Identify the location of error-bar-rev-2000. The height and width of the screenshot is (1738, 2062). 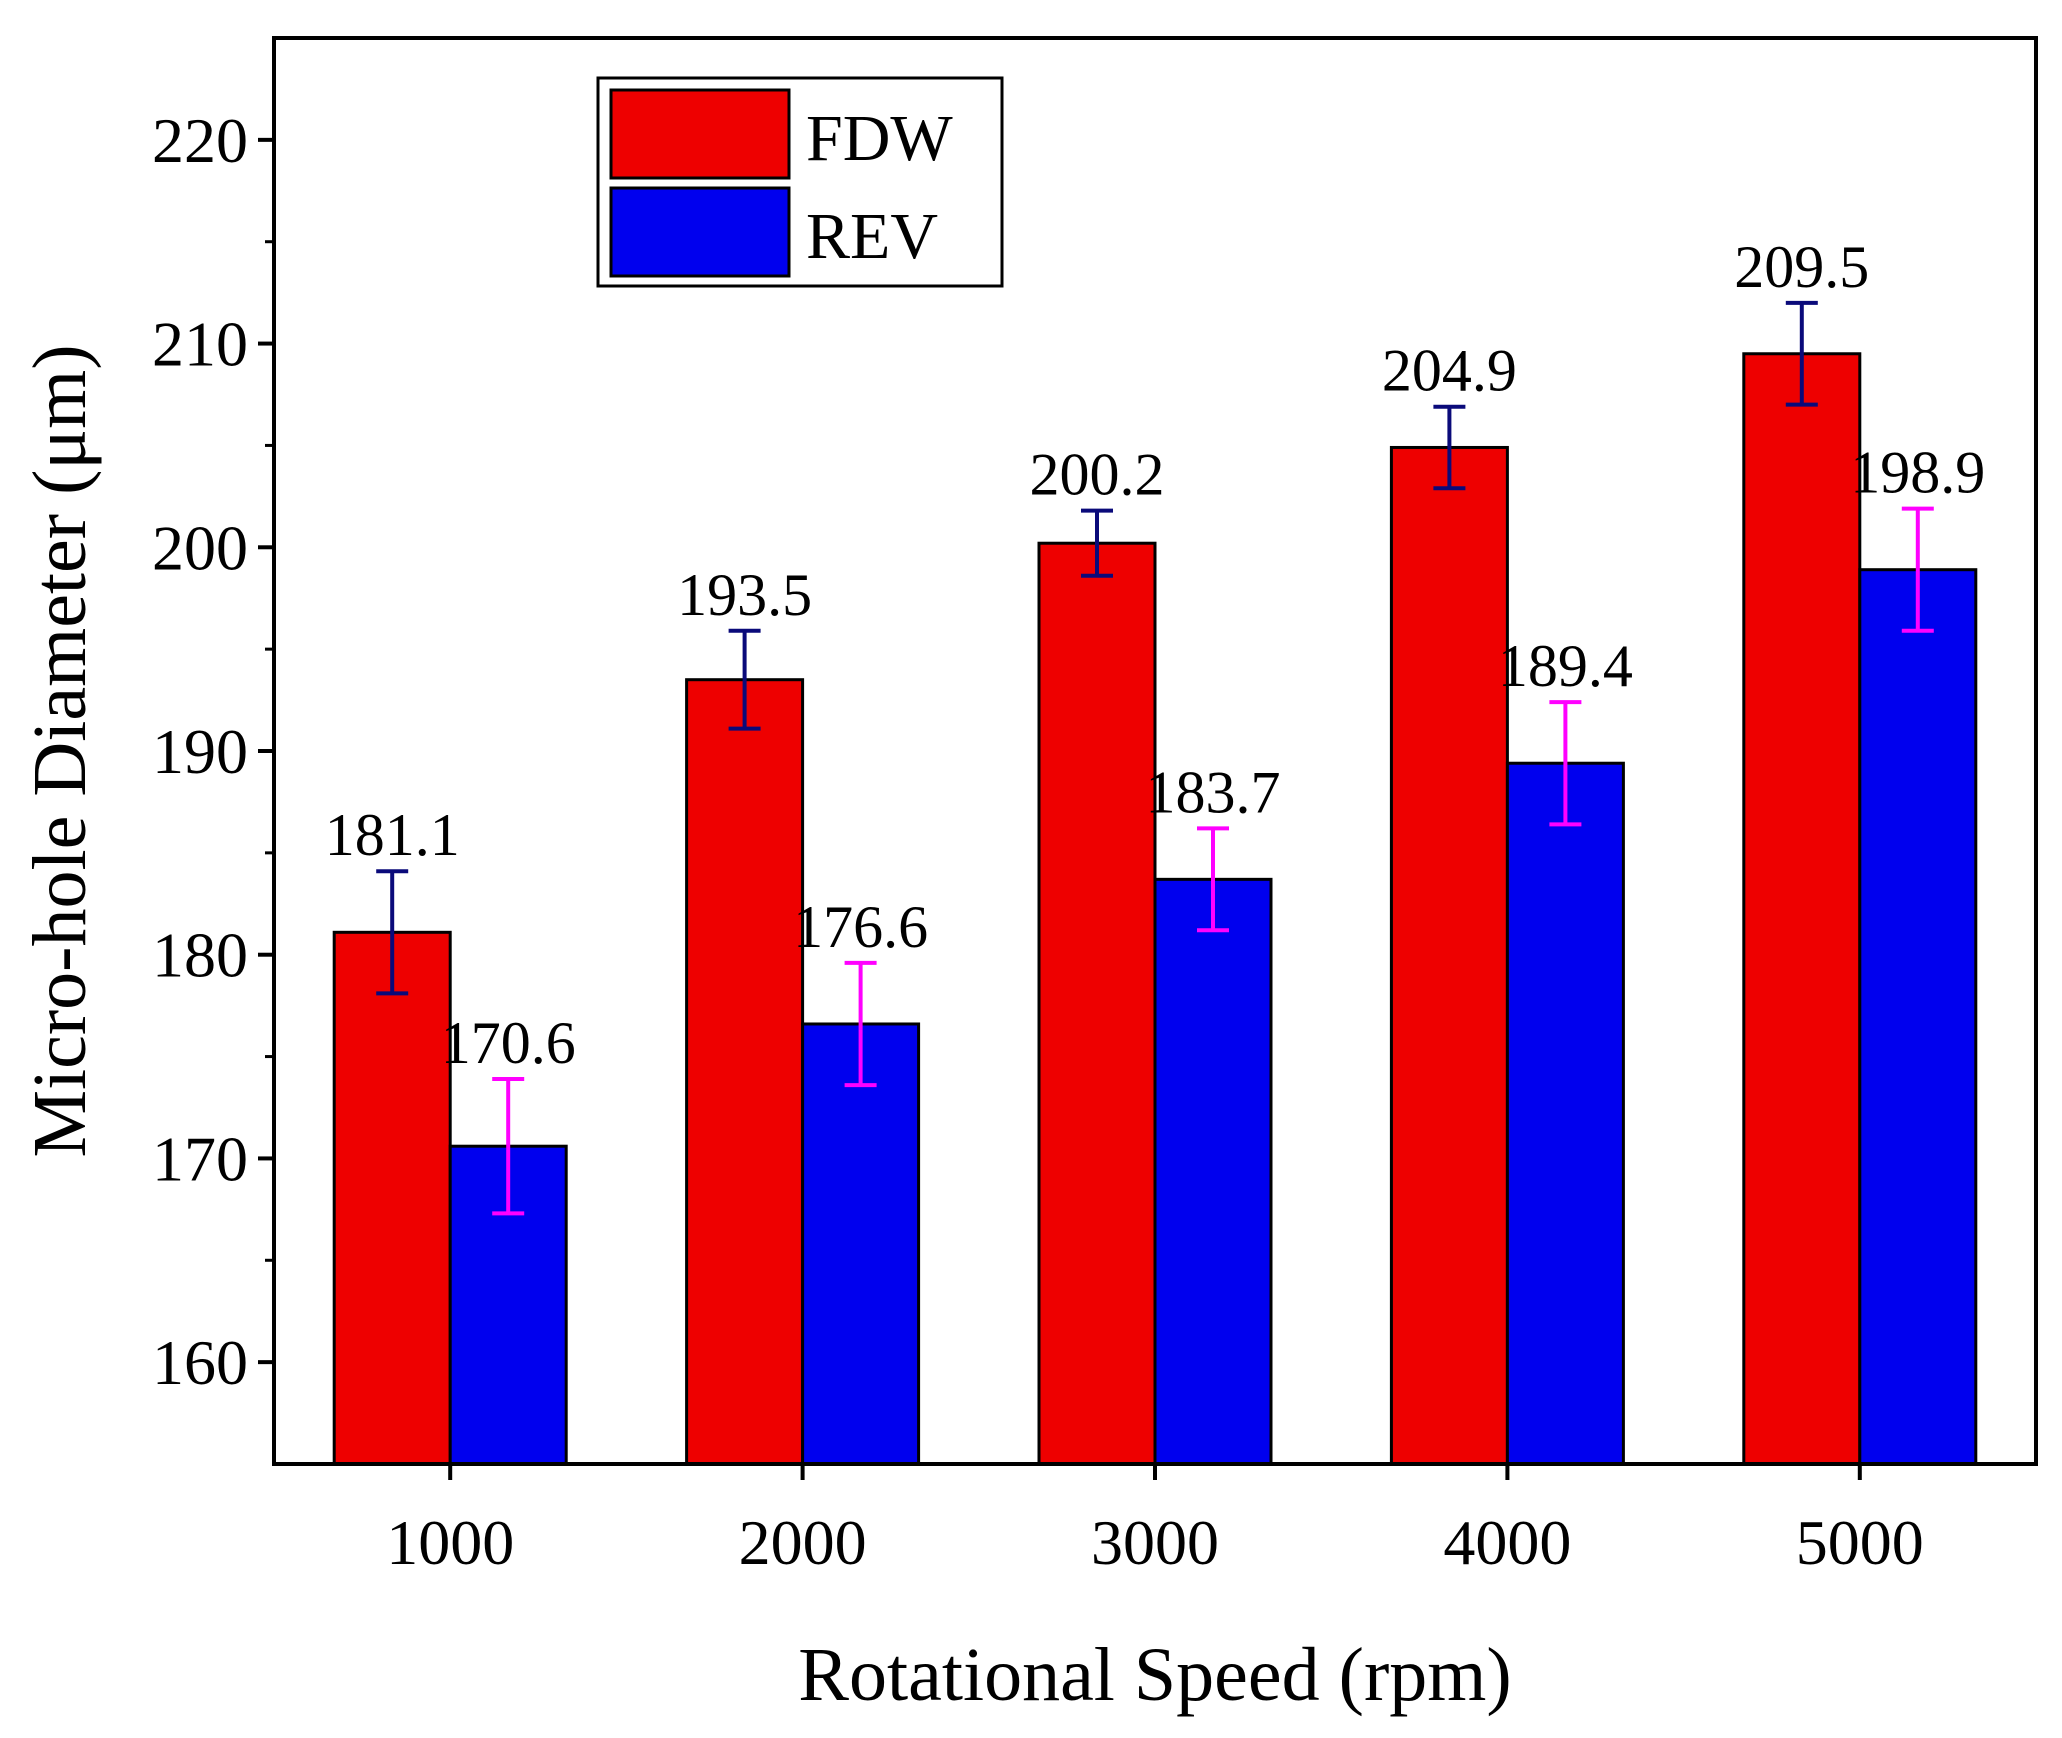
(860, 1024).